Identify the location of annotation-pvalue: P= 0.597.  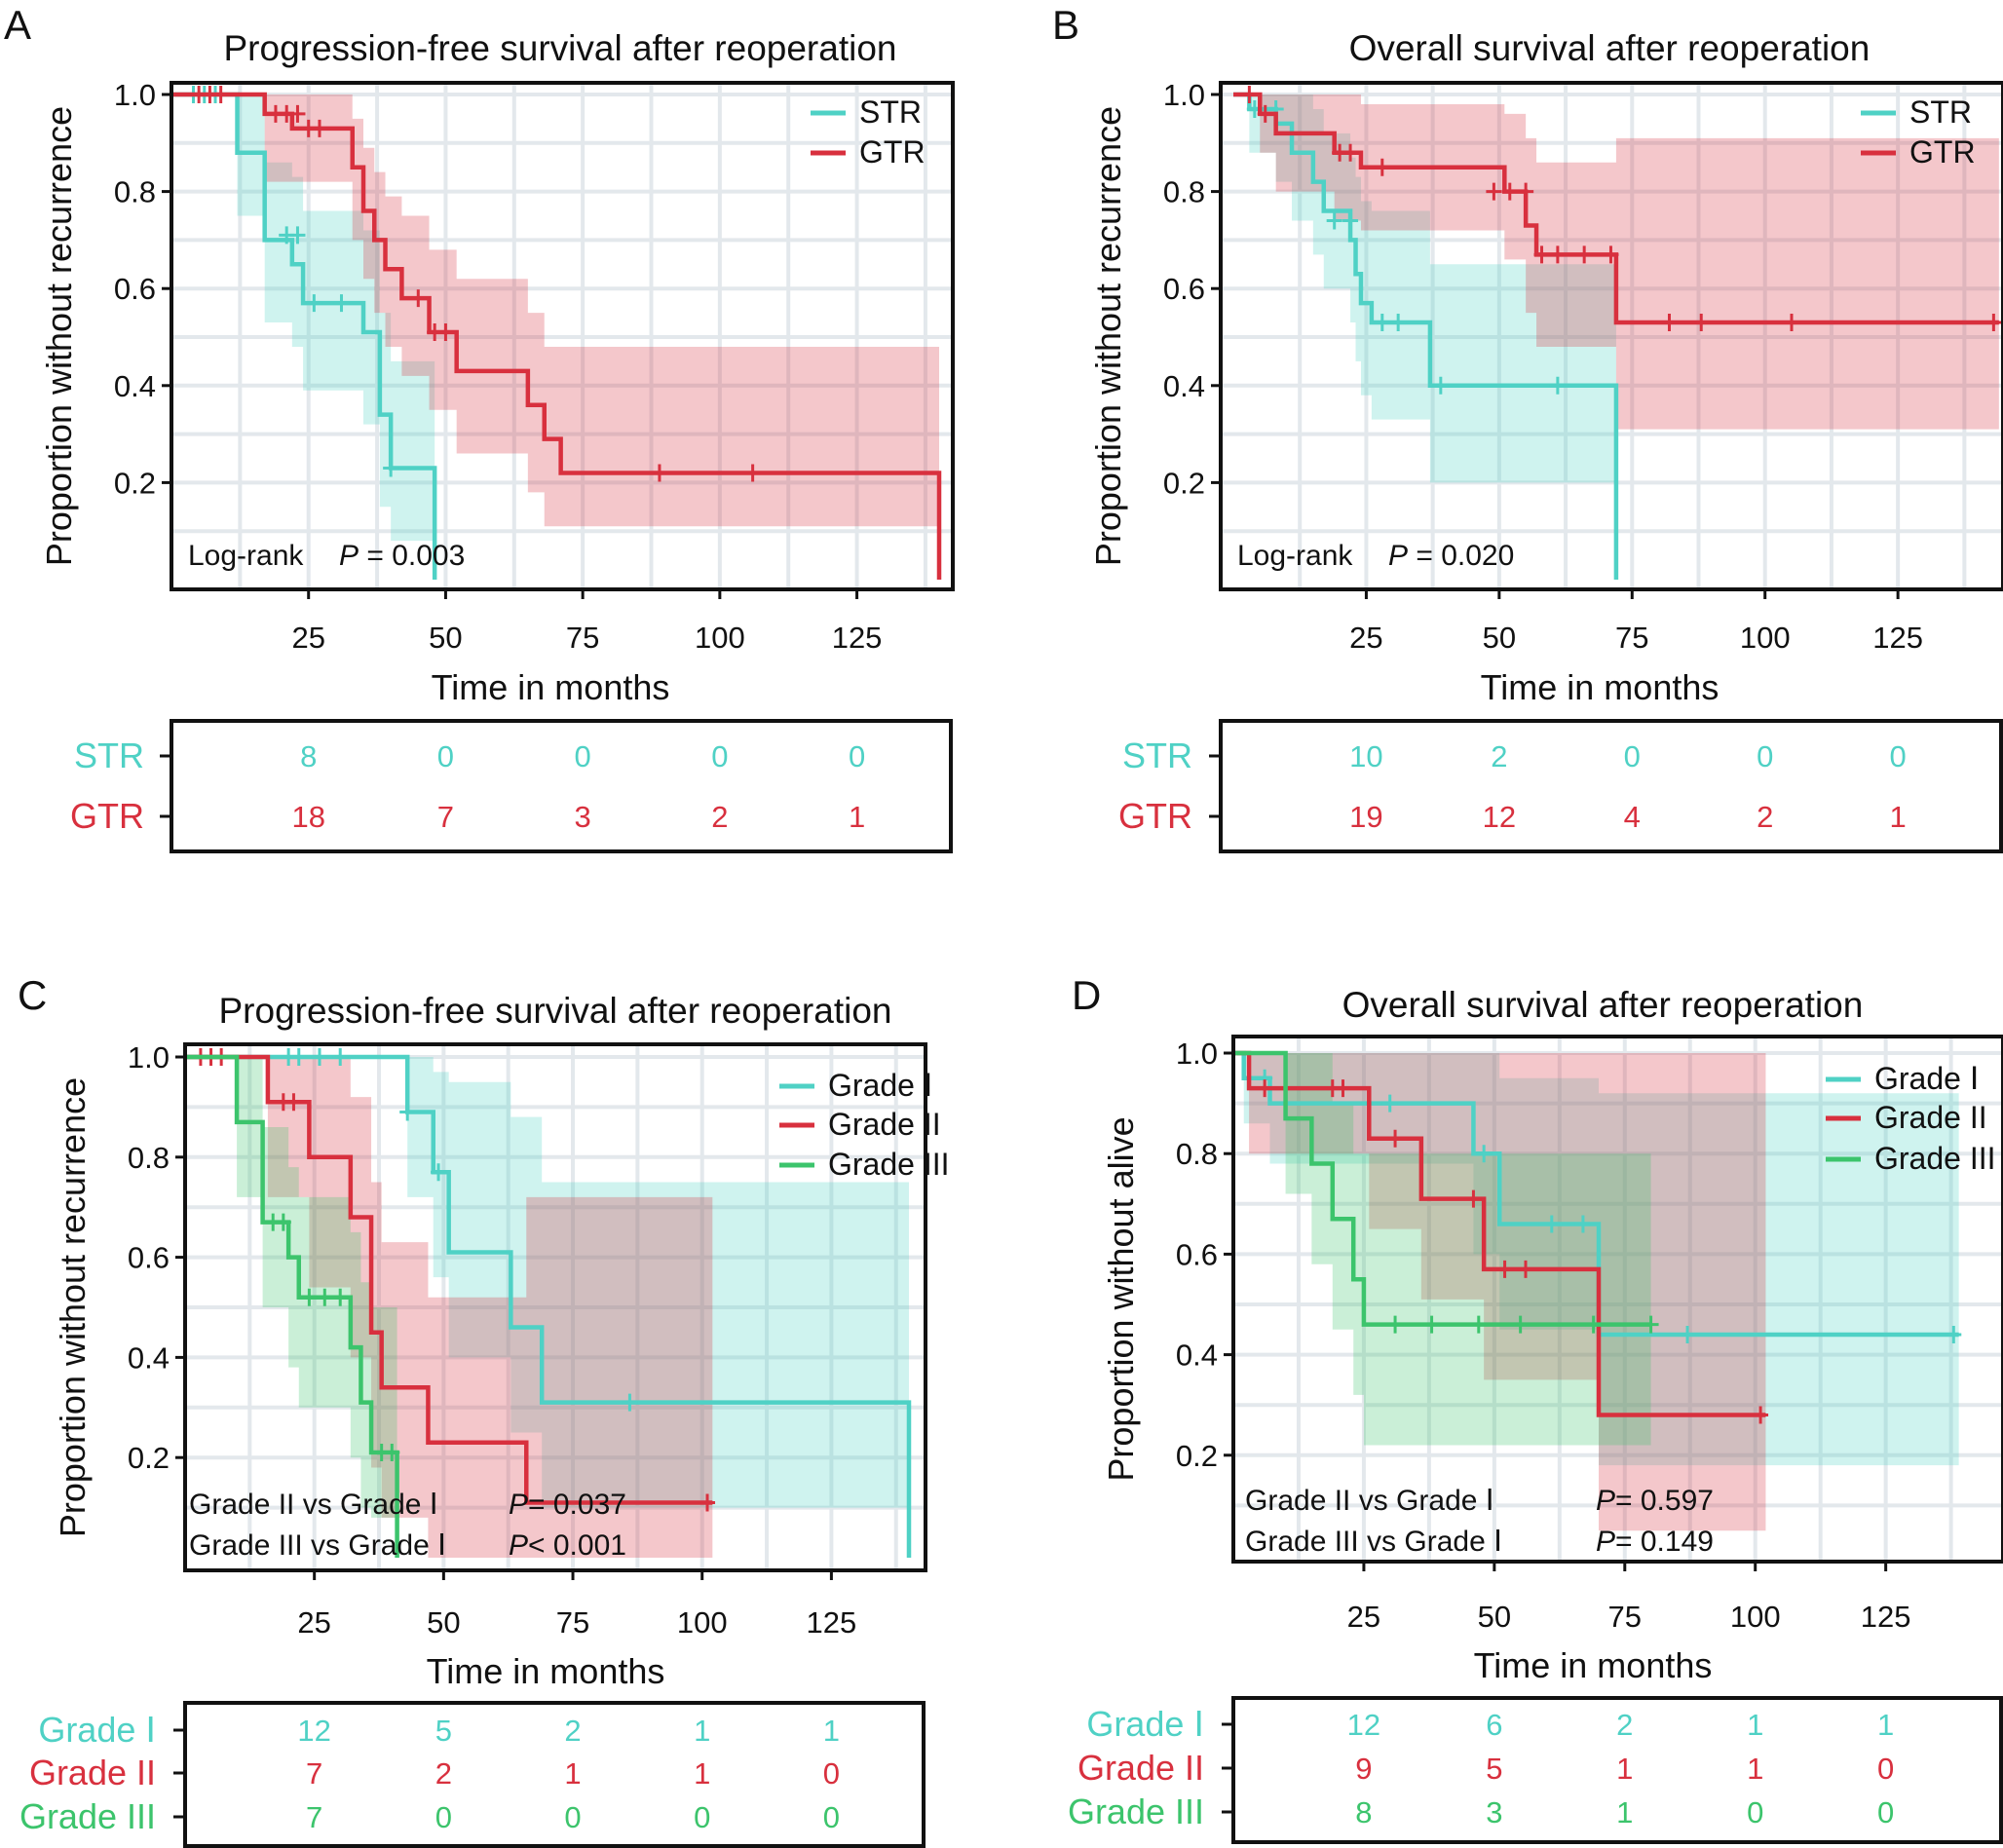
(1655, 1501).